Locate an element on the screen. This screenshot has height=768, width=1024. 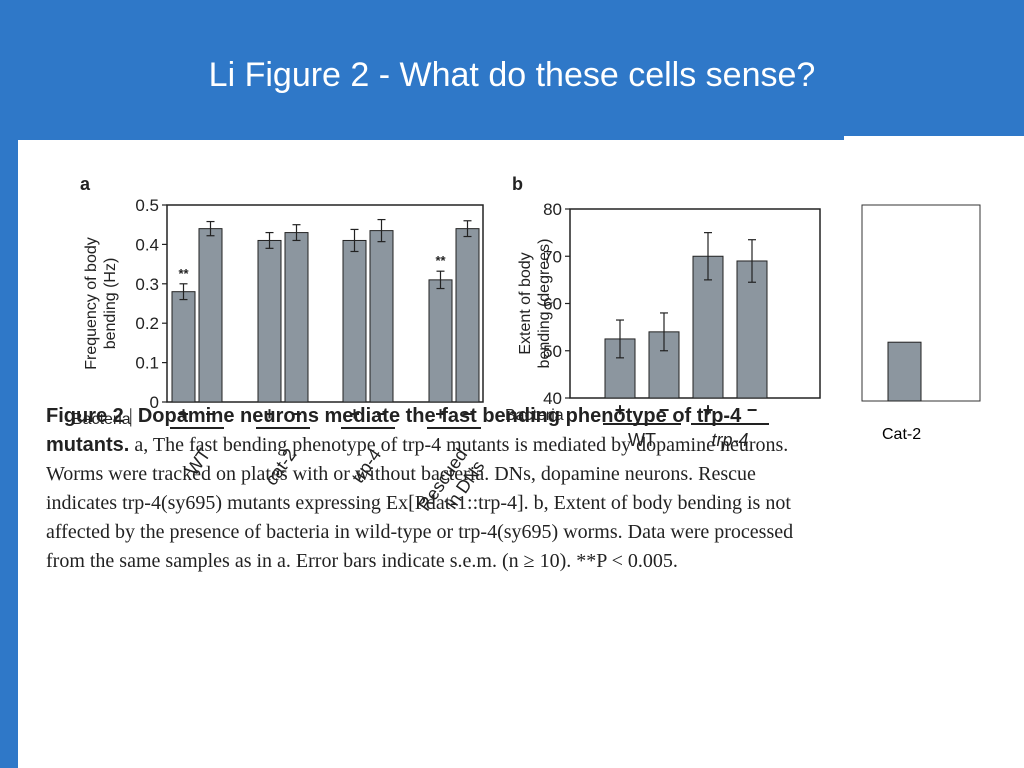
group-label: WT is located at coordinates (642, 440).